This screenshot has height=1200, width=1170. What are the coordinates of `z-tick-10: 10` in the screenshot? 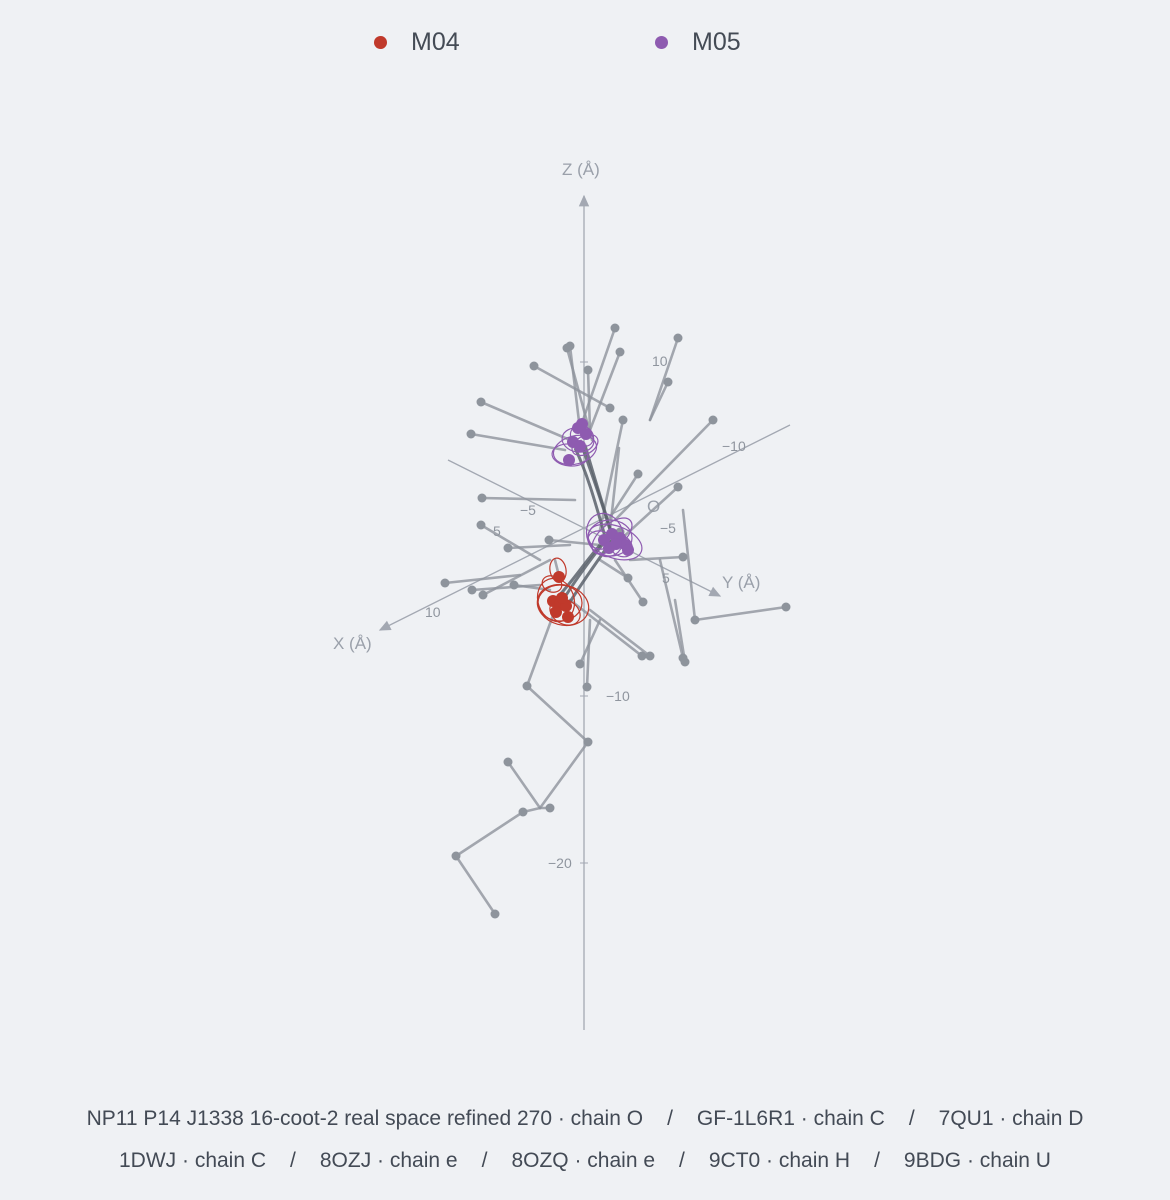 It's located at (660, 361).